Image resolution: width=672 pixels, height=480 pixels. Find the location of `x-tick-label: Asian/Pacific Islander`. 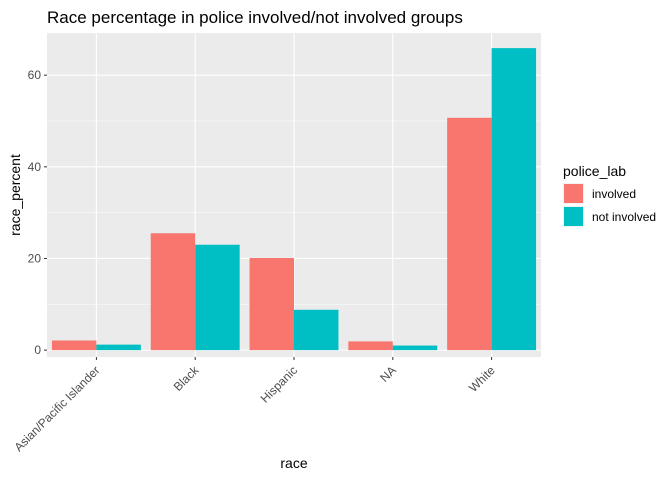

x-tick-label: Asian/Pacific Islander is located at coordinates (56, 408).